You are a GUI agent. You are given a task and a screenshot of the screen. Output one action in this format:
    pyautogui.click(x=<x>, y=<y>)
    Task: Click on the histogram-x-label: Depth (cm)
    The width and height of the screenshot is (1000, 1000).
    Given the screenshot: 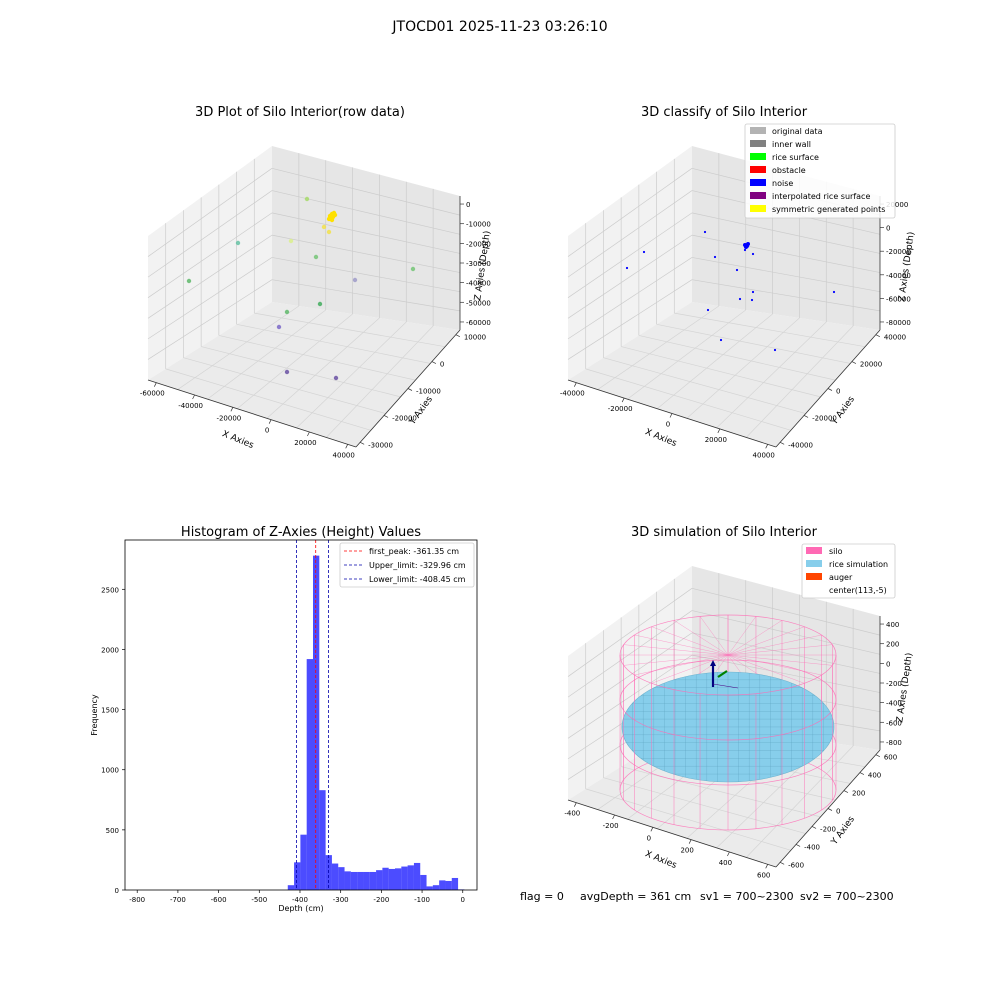 What is the action you would take?
    pyautogui.click(x=300, y=908)
    